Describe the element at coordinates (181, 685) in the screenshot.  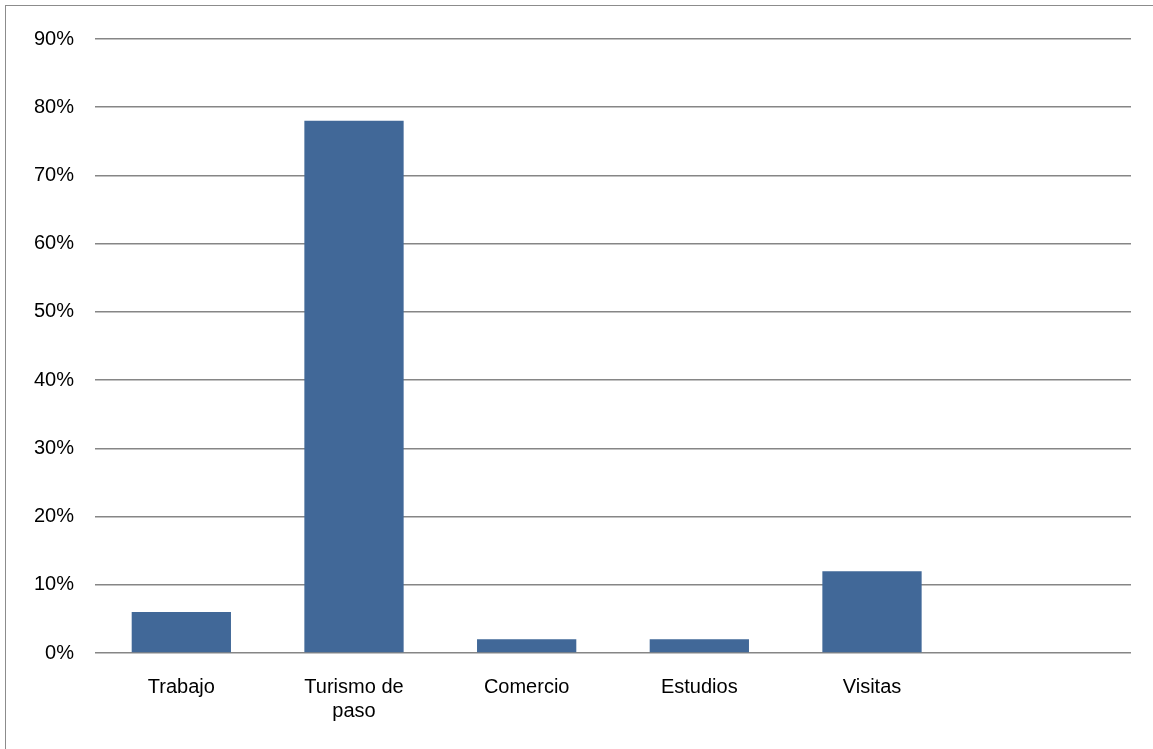
I see `x-tick-label: Trabajo` at that location.